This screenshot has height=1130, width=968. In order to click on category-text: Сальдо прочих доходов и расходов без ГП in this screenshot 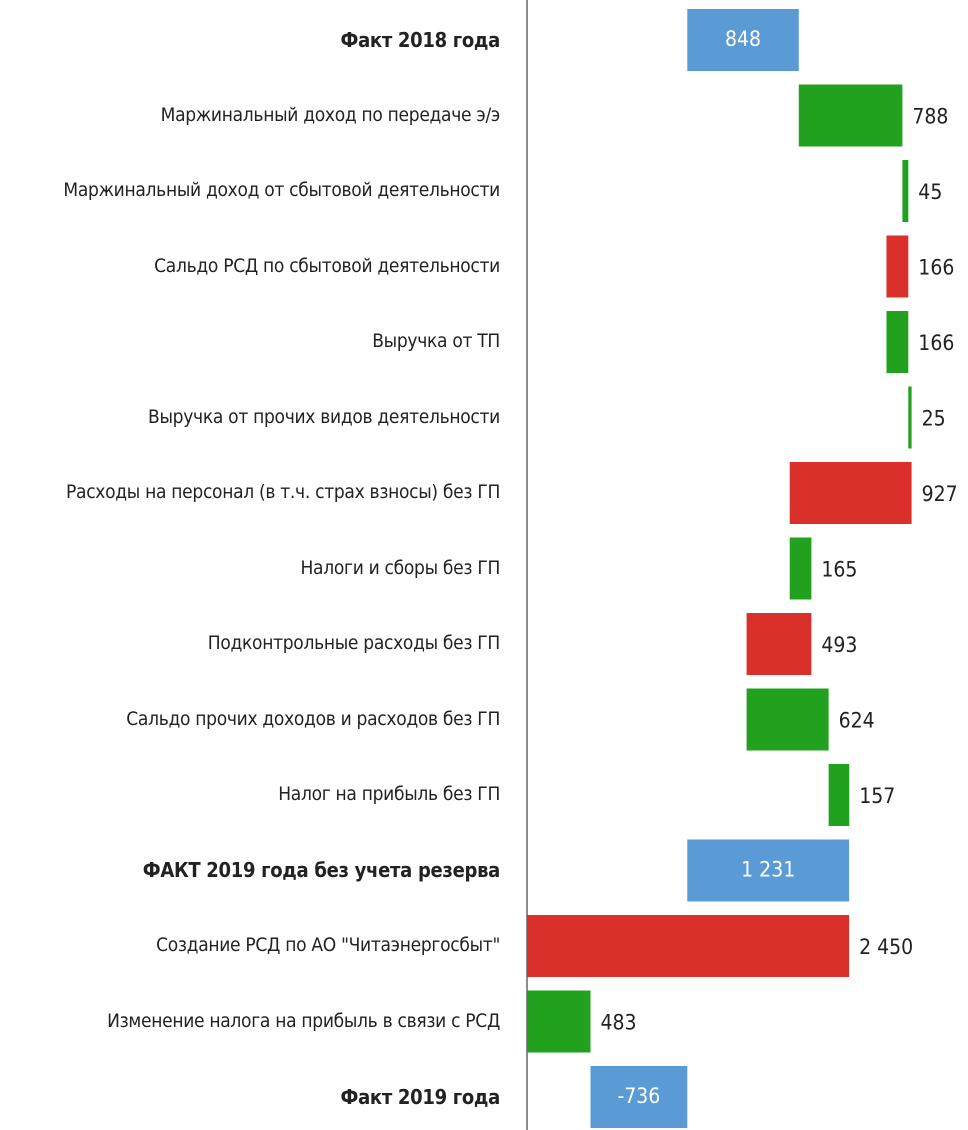, I will do `click(313, 718)`.